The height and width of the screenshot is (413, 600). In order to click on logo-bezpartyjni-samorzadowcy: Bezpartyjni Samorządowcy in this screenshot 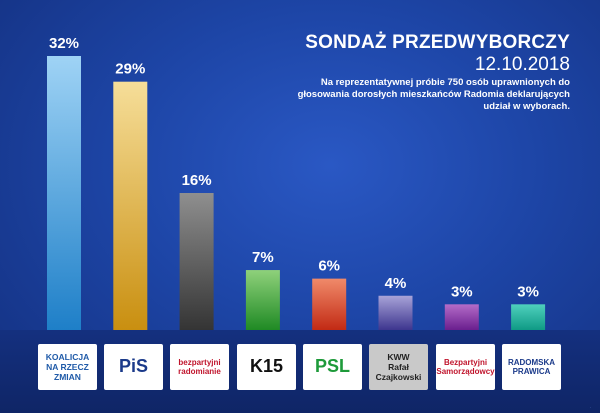, I will do `click(465, 367)`.